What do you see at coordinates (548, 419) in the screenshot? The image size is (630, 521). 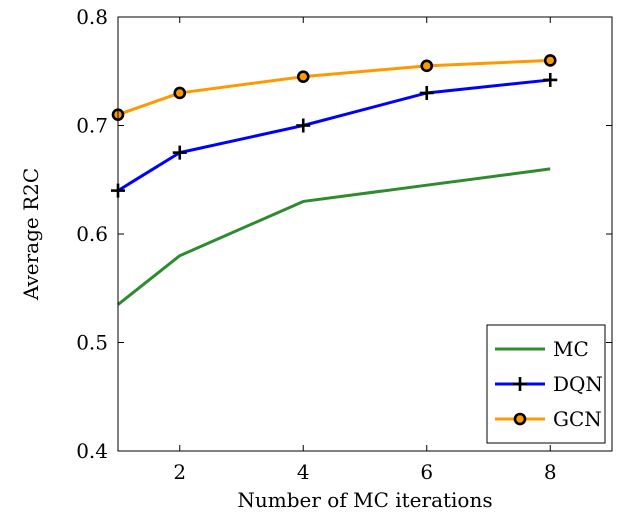 I see `legend-item-gcn: GCN` at bounding box center [548, 419].